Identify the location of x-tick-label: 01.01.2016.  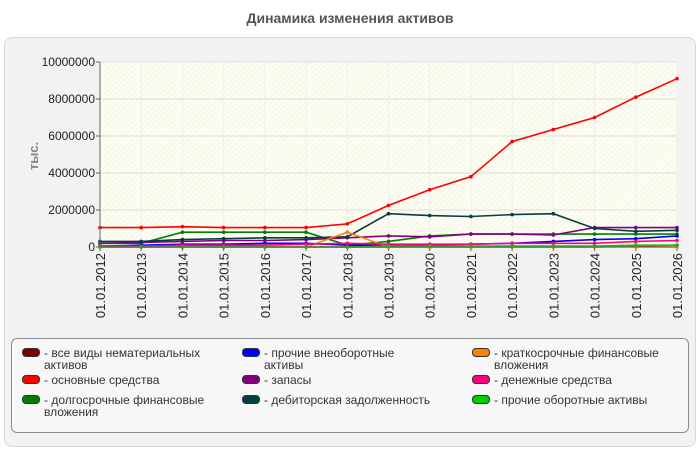
(265, 285).